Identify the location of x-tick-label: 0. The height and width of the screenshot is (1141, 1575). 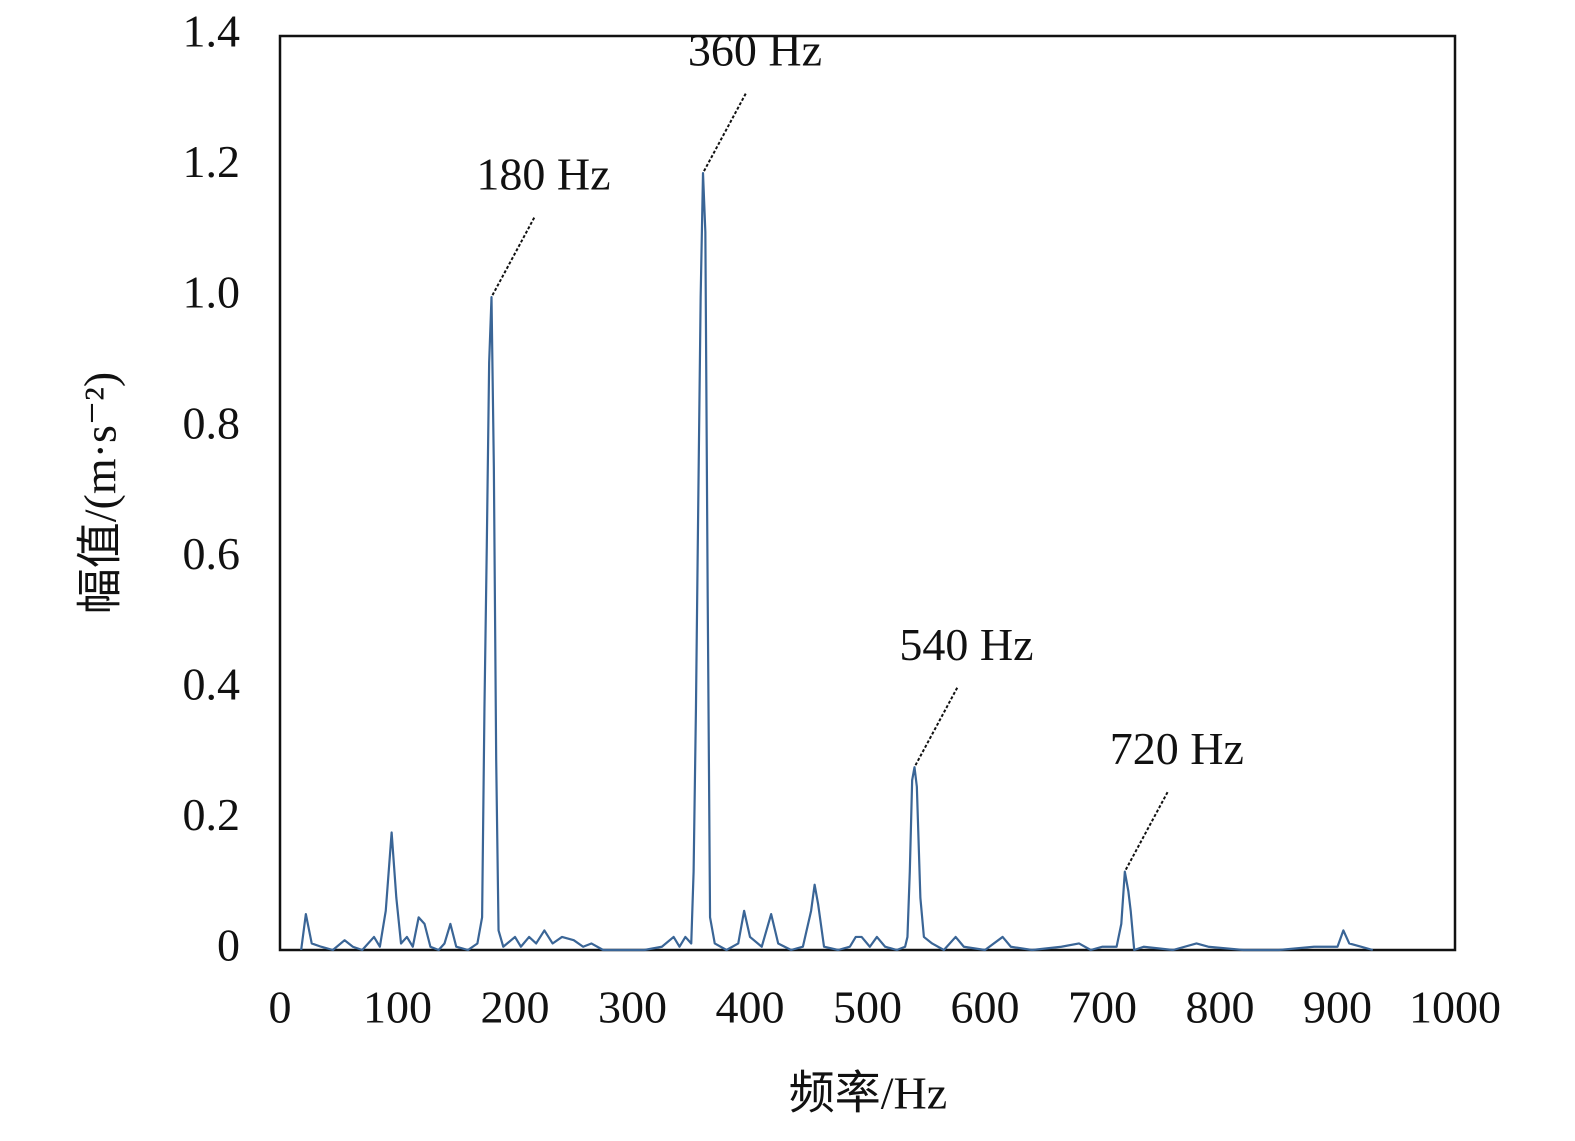
(280, 1007).